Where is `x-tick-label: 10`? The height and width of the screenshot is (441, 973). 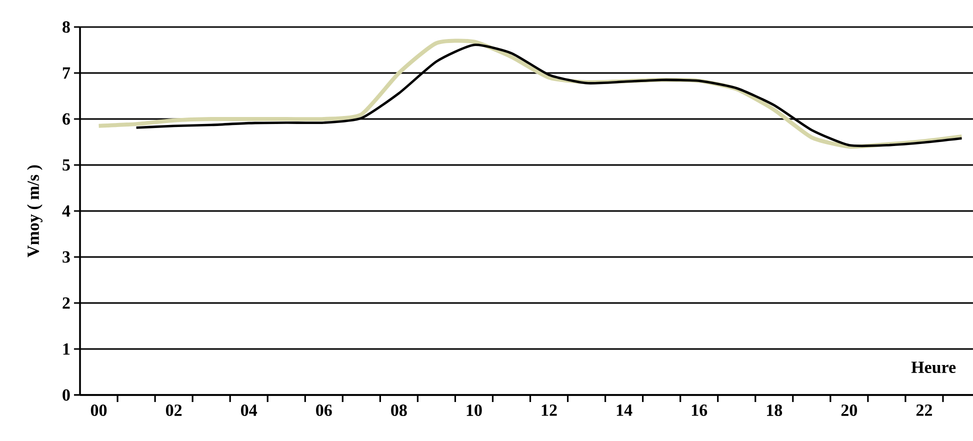
x-tick-label: 10 is located at coordinates (474, 410).